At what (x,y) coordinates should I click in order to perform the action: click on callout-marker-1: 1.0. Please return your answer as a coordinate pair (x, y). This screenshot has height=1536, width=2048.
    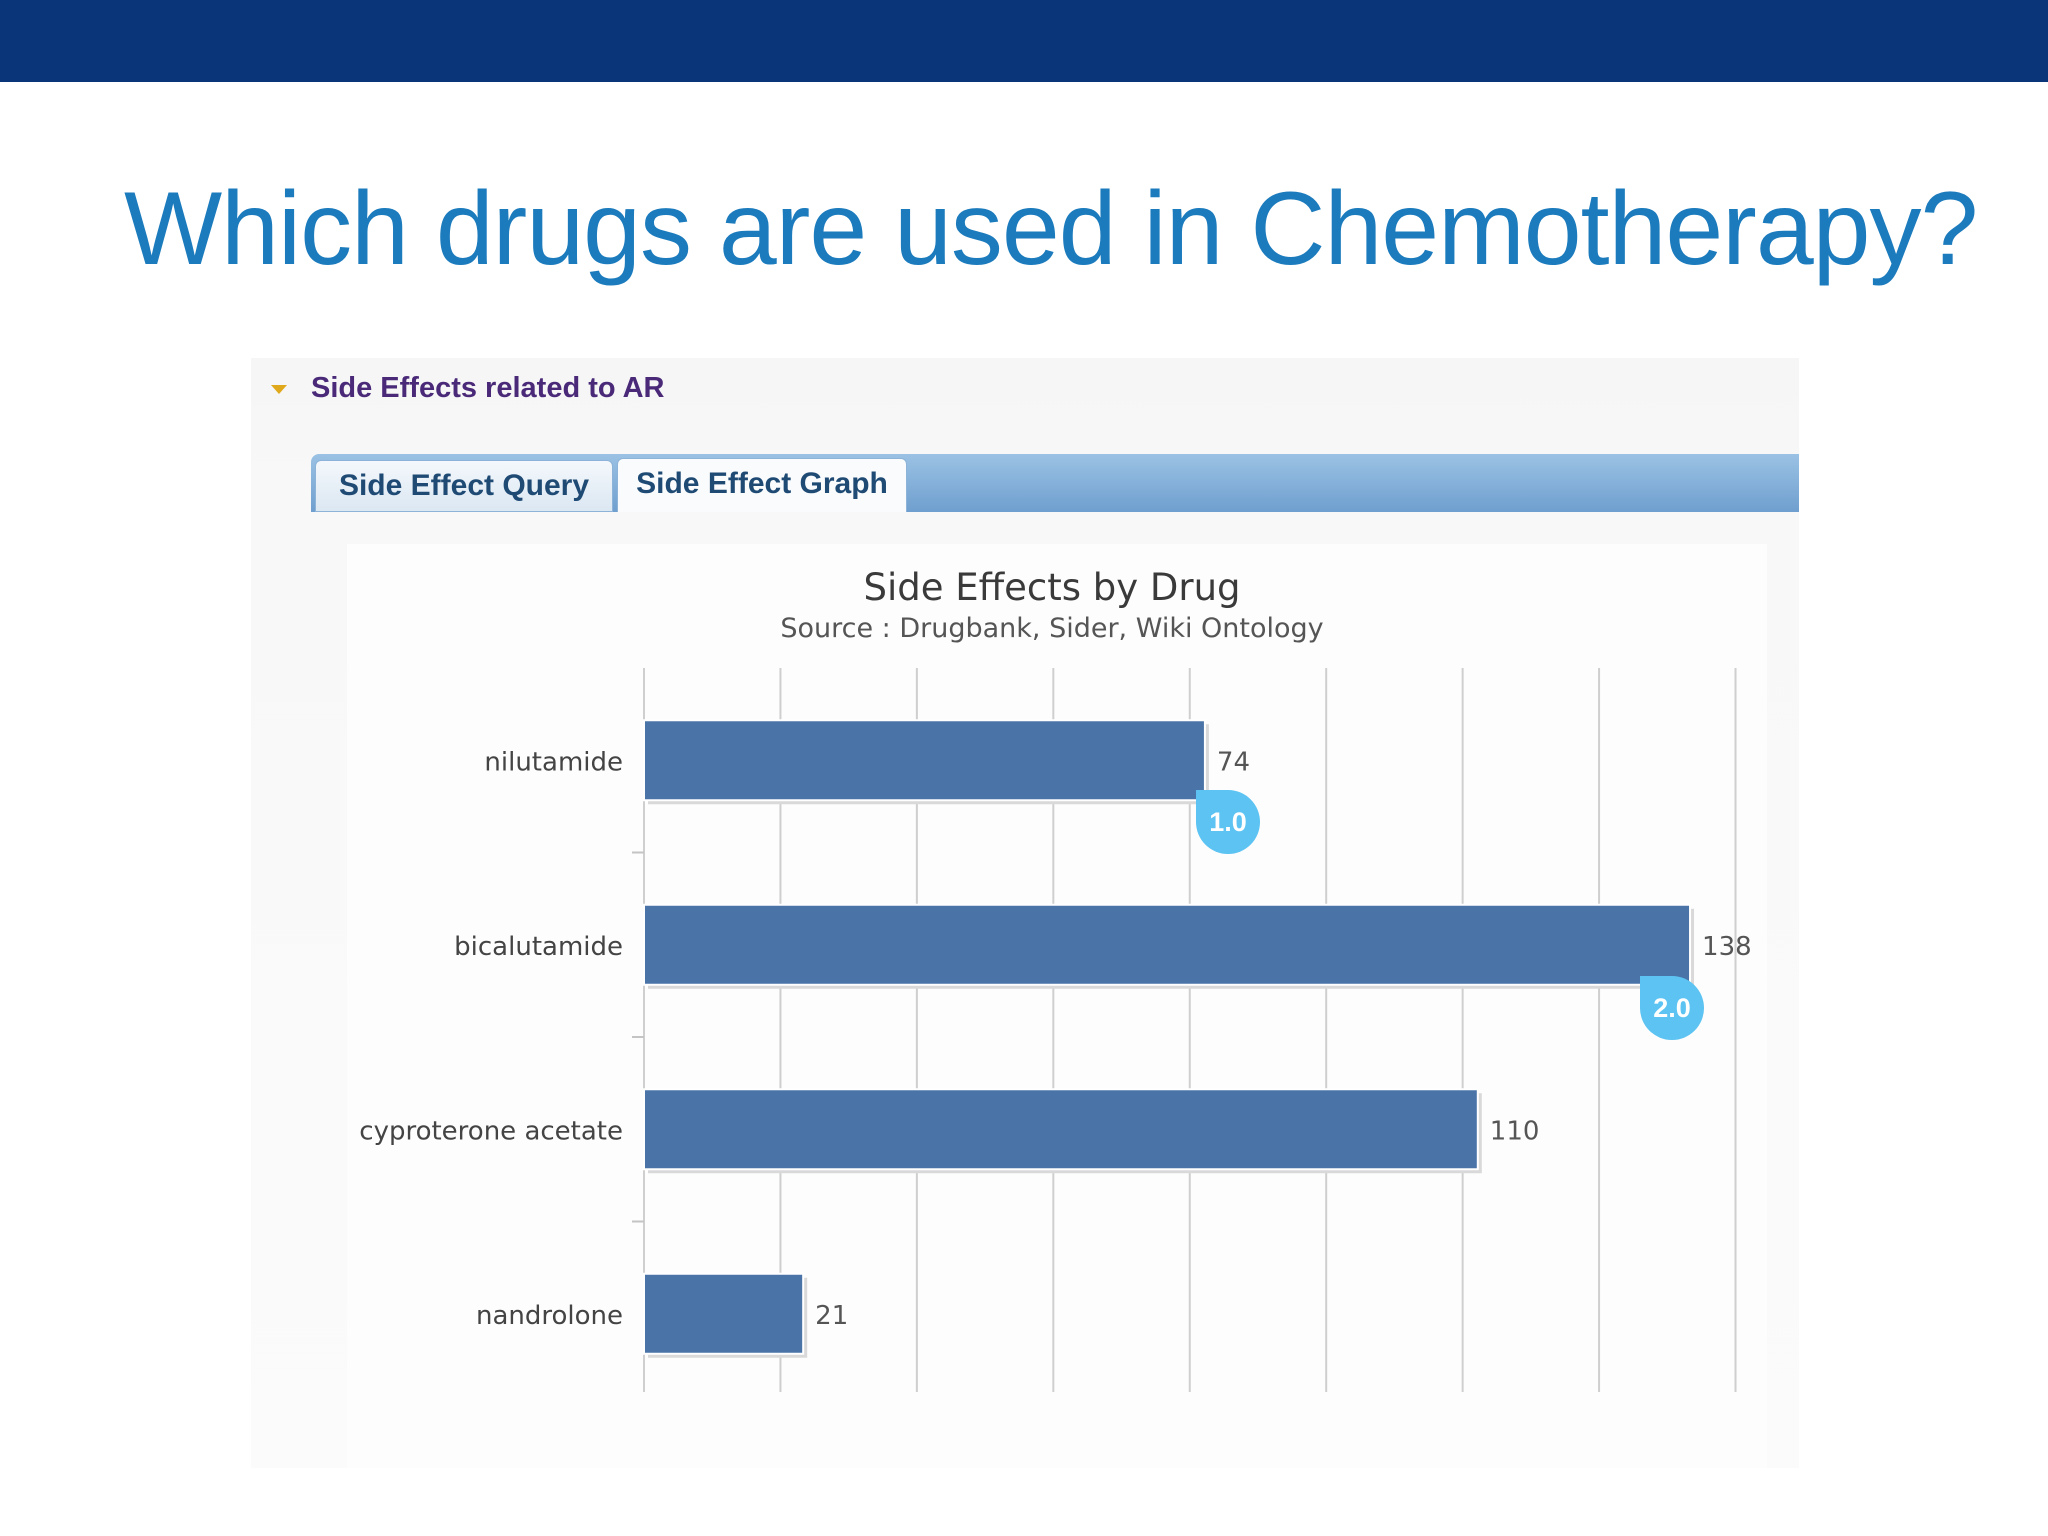
    Looking at the image, I should click on (1228, 822).